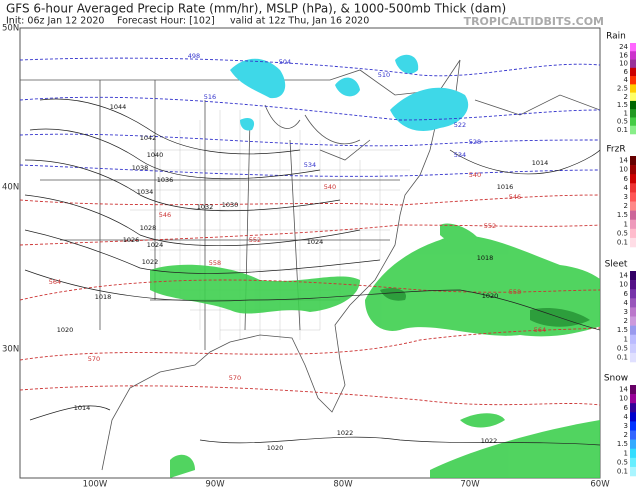 The image size is (637, 489). What do you see at coordinates (210, 97) in the screenshot?
I see `thickness-label: 516` at bounding box center [210, 97].